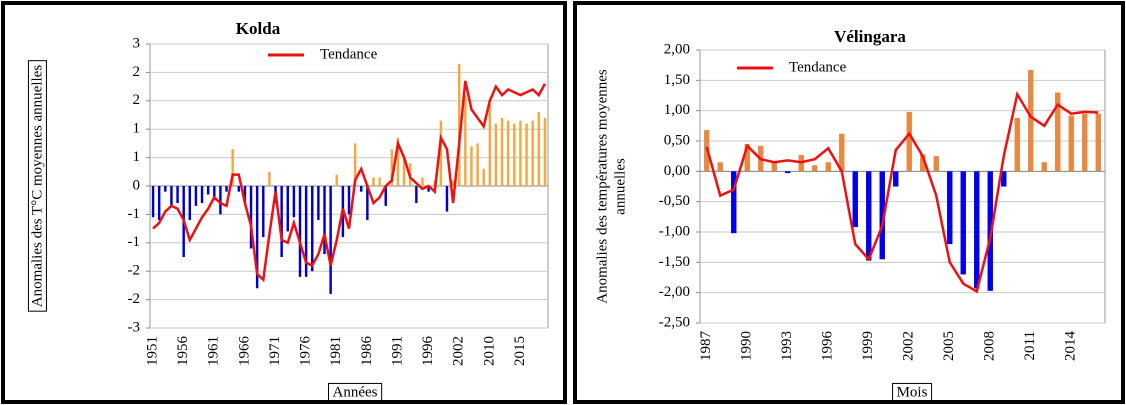 The image size is (1126, 405). I want to click on y-axis-title-box, so click(37, 186).